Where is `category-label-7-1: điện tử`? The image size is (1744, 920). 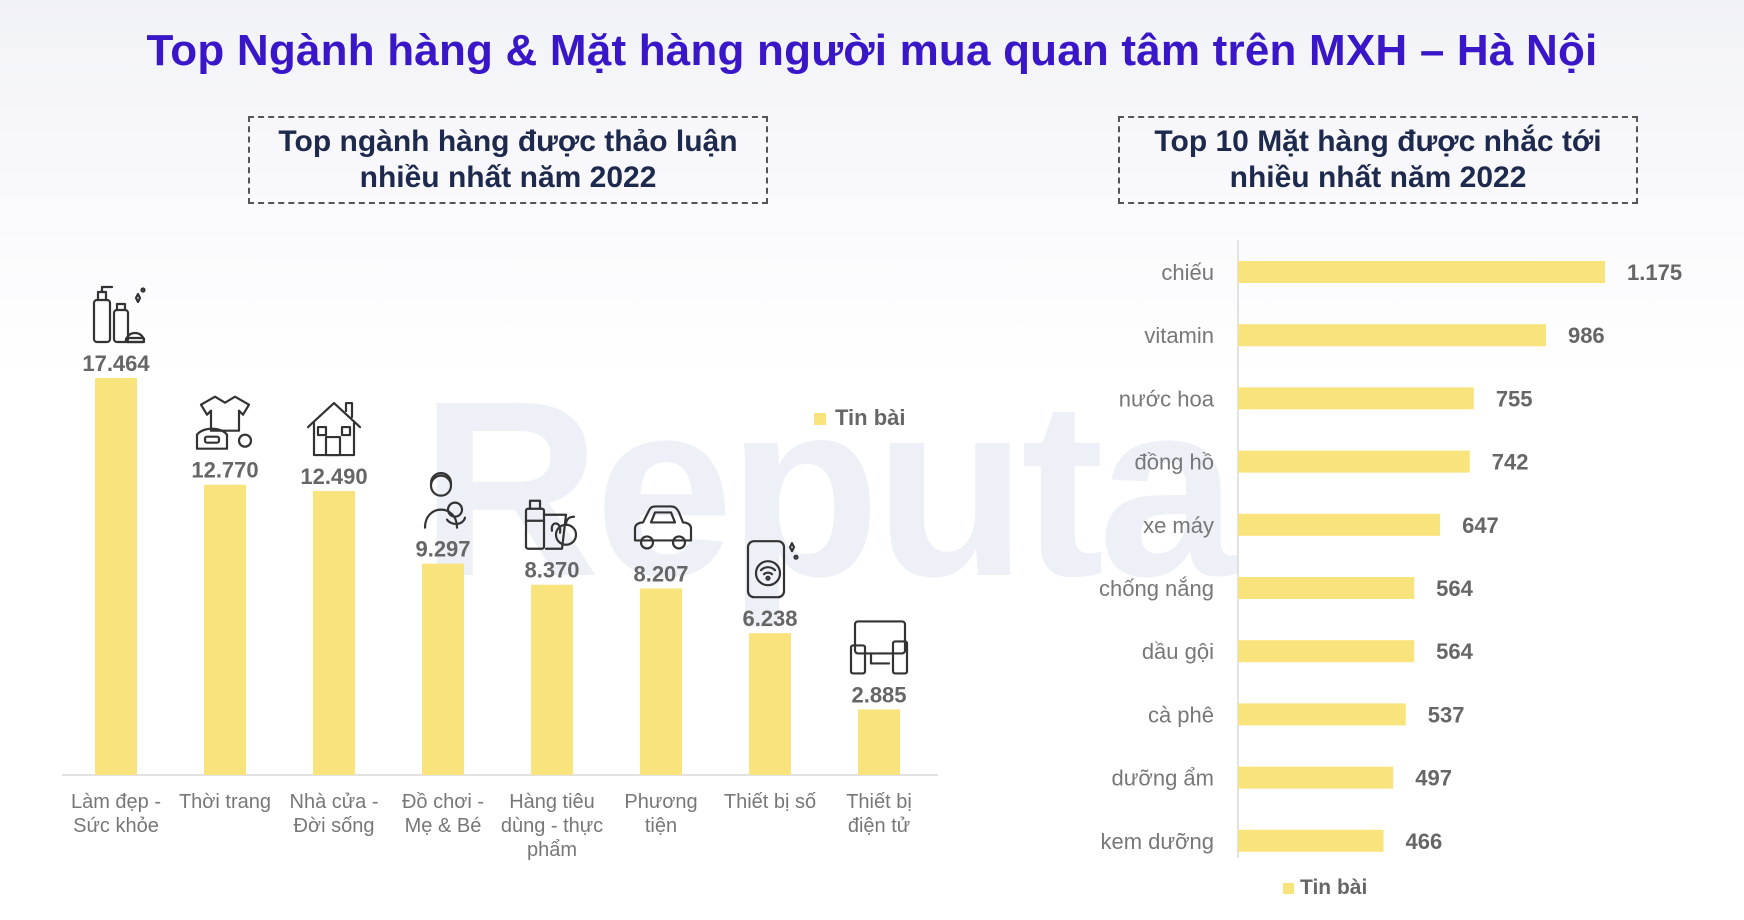
category-label-7-1: điện tử is located at coordinates (879, 826).